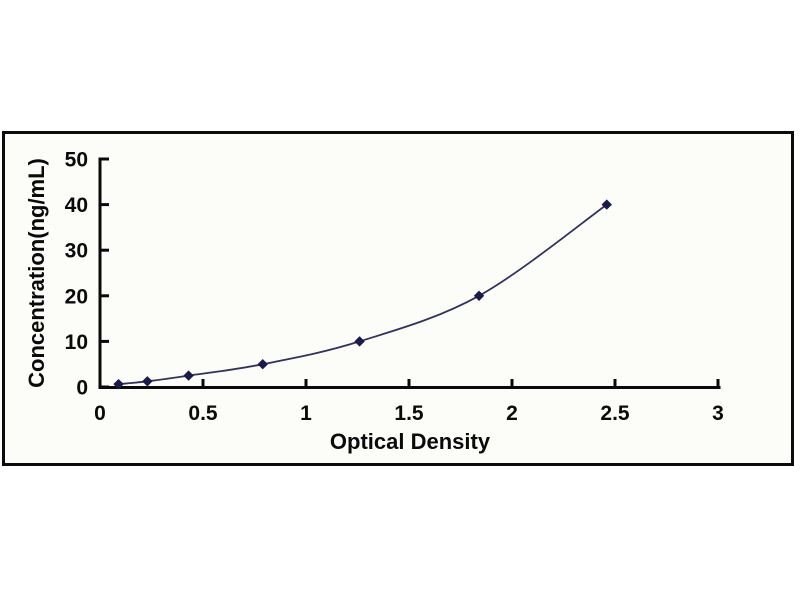 The width and height of the screenshot is (800, 600). I want to click on x-axis-title: Optical Density, so click(410, 441).